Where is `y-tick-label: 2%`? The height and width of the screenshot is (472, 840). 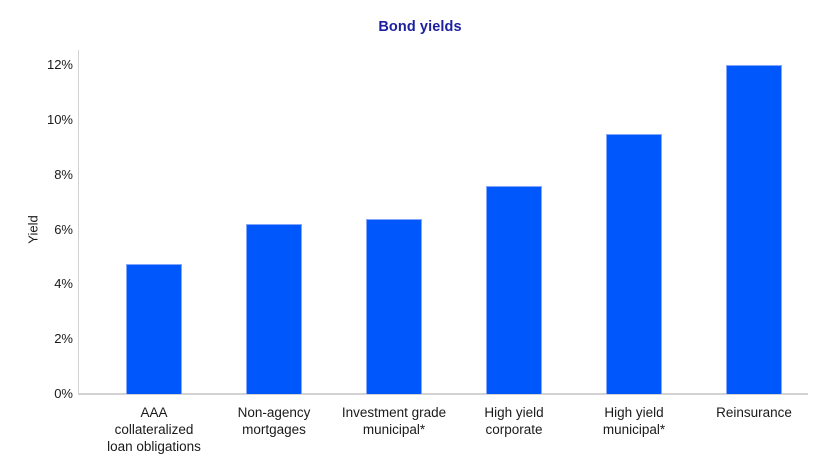 y-tick-label: 2% is located at coordinates (63, 339).